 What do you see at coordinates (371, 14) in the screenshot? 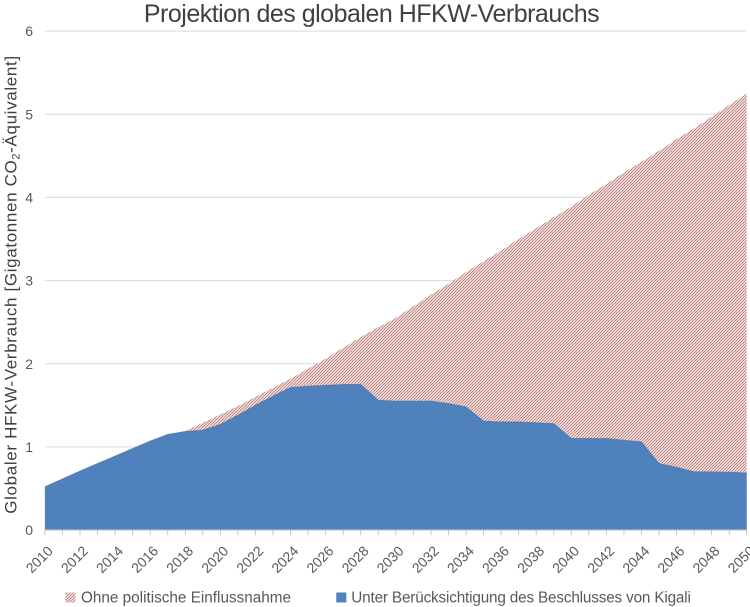
I see `svg-text:Projektion des globalen HFKW-V: Projektion des globalen HFKW-Verbrauchs` at bounding box center [371, 14].